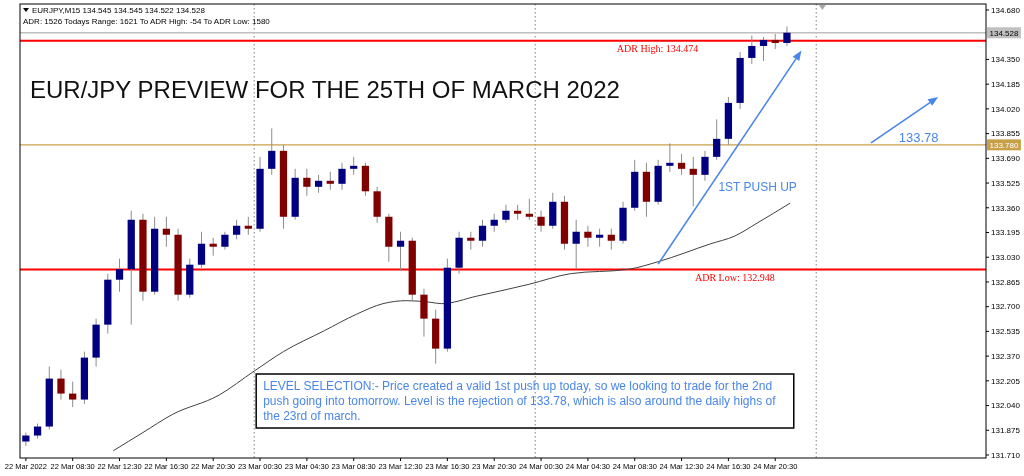 The image size is (1024, 476). I want to click on y-tick-label: 131.875, so click(1006, 431).